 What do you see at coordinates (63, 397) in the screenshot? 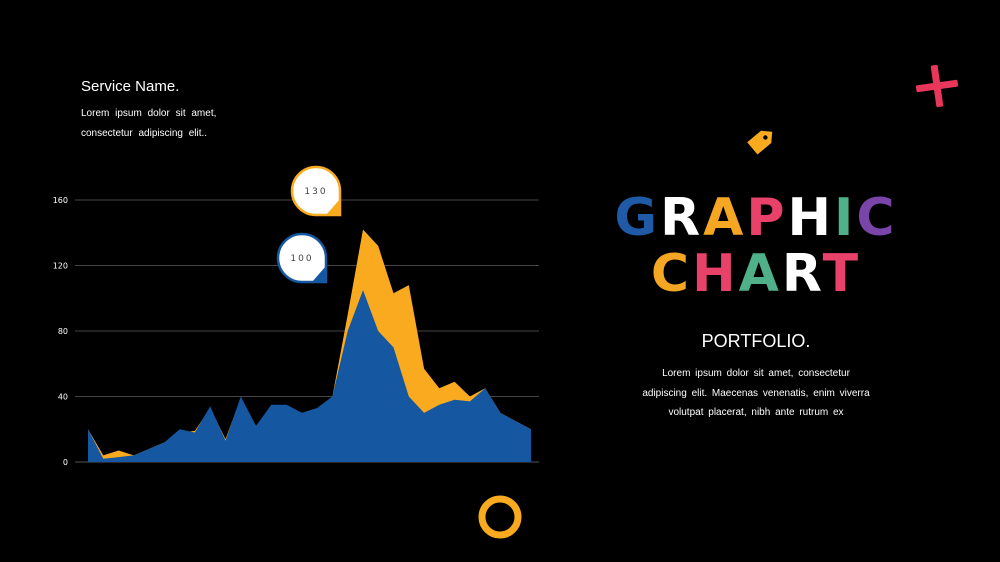
I see `y-tick-label: 40` at bounding box center [63, 397].